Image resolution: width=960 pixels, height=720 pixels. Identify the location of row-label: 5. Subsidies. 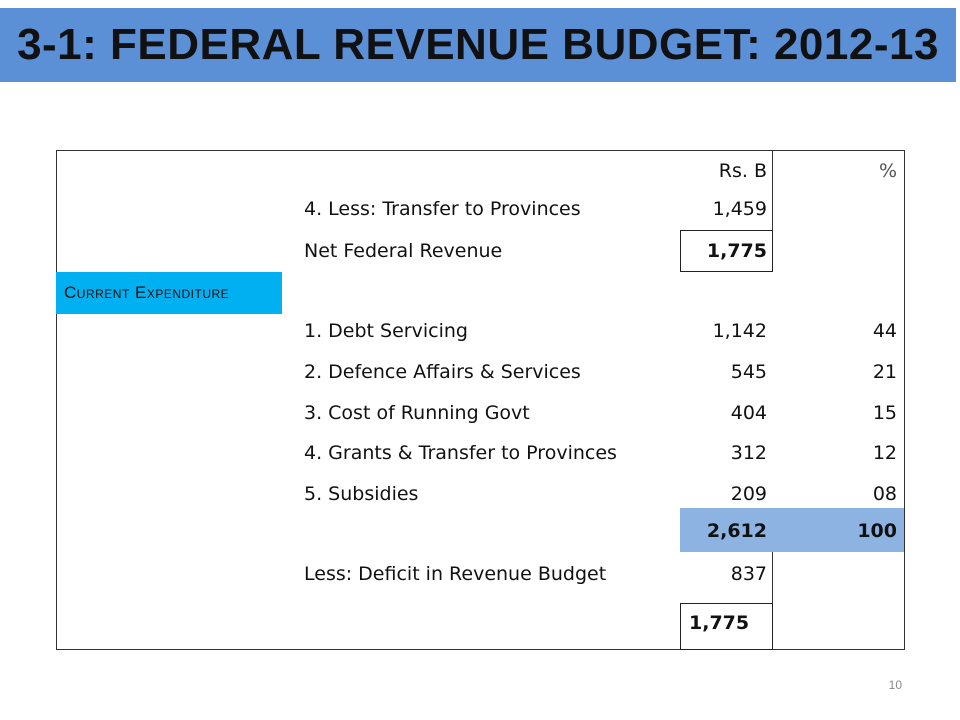
(361, 494).